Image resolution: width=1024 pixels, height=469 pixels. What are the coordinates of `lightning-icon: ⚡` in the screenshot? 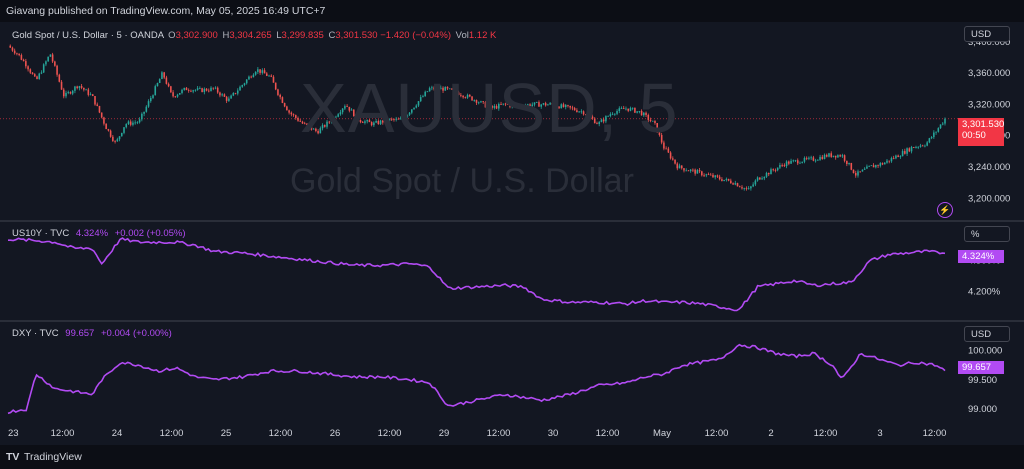 It's located at (945, 210).